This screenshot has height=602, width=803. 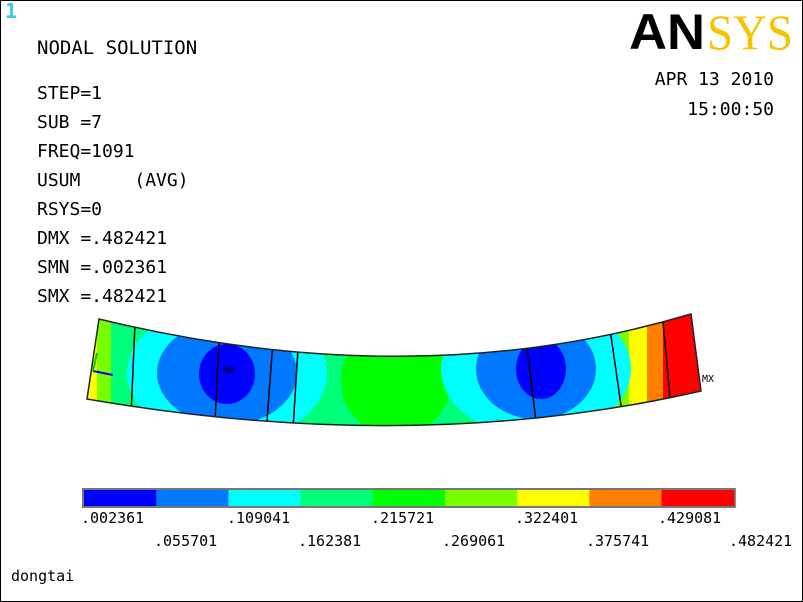 I want to click on smn-value: SMN =.002361, so click(x=102, y=267).